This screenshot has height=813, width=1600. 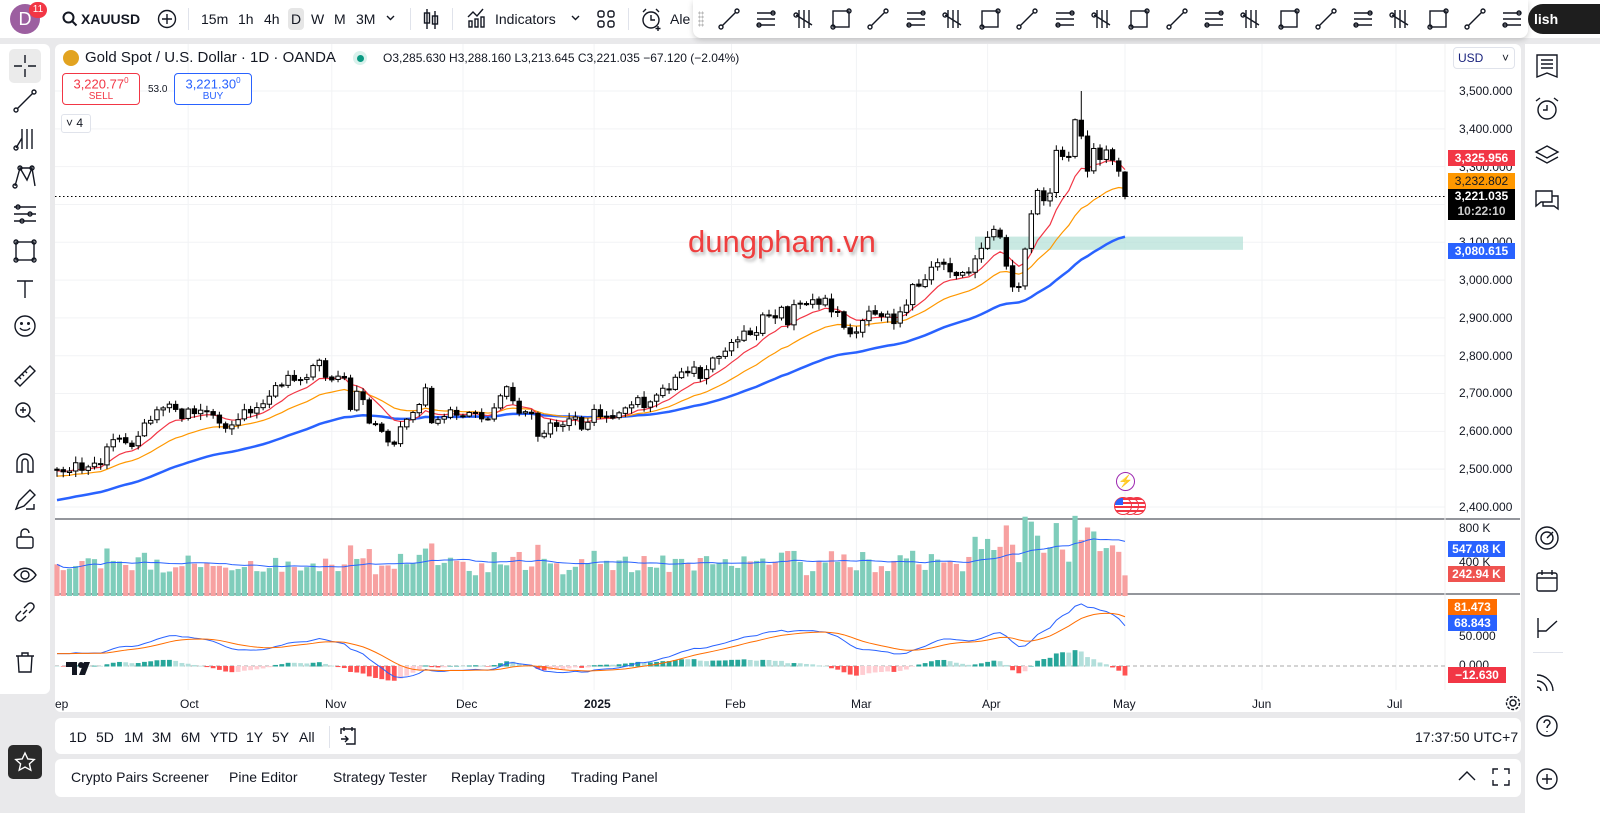 What do you see at coordinates (1547, 155) in the screenshot?
I see `object-tree-layers-icon` at bounding box center [1547, 155].